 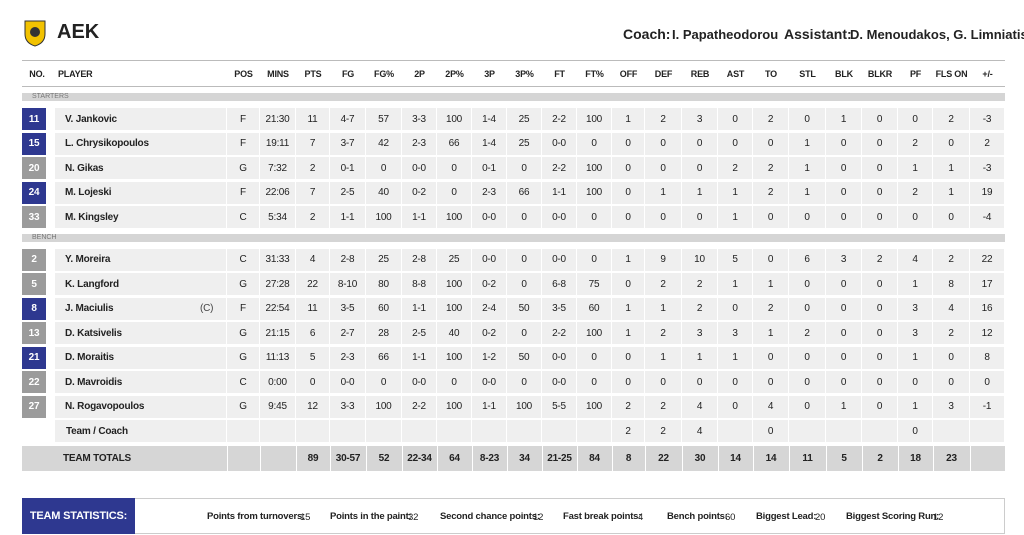 I want to click on totals-cell: 18, so click(x=915, y=458).